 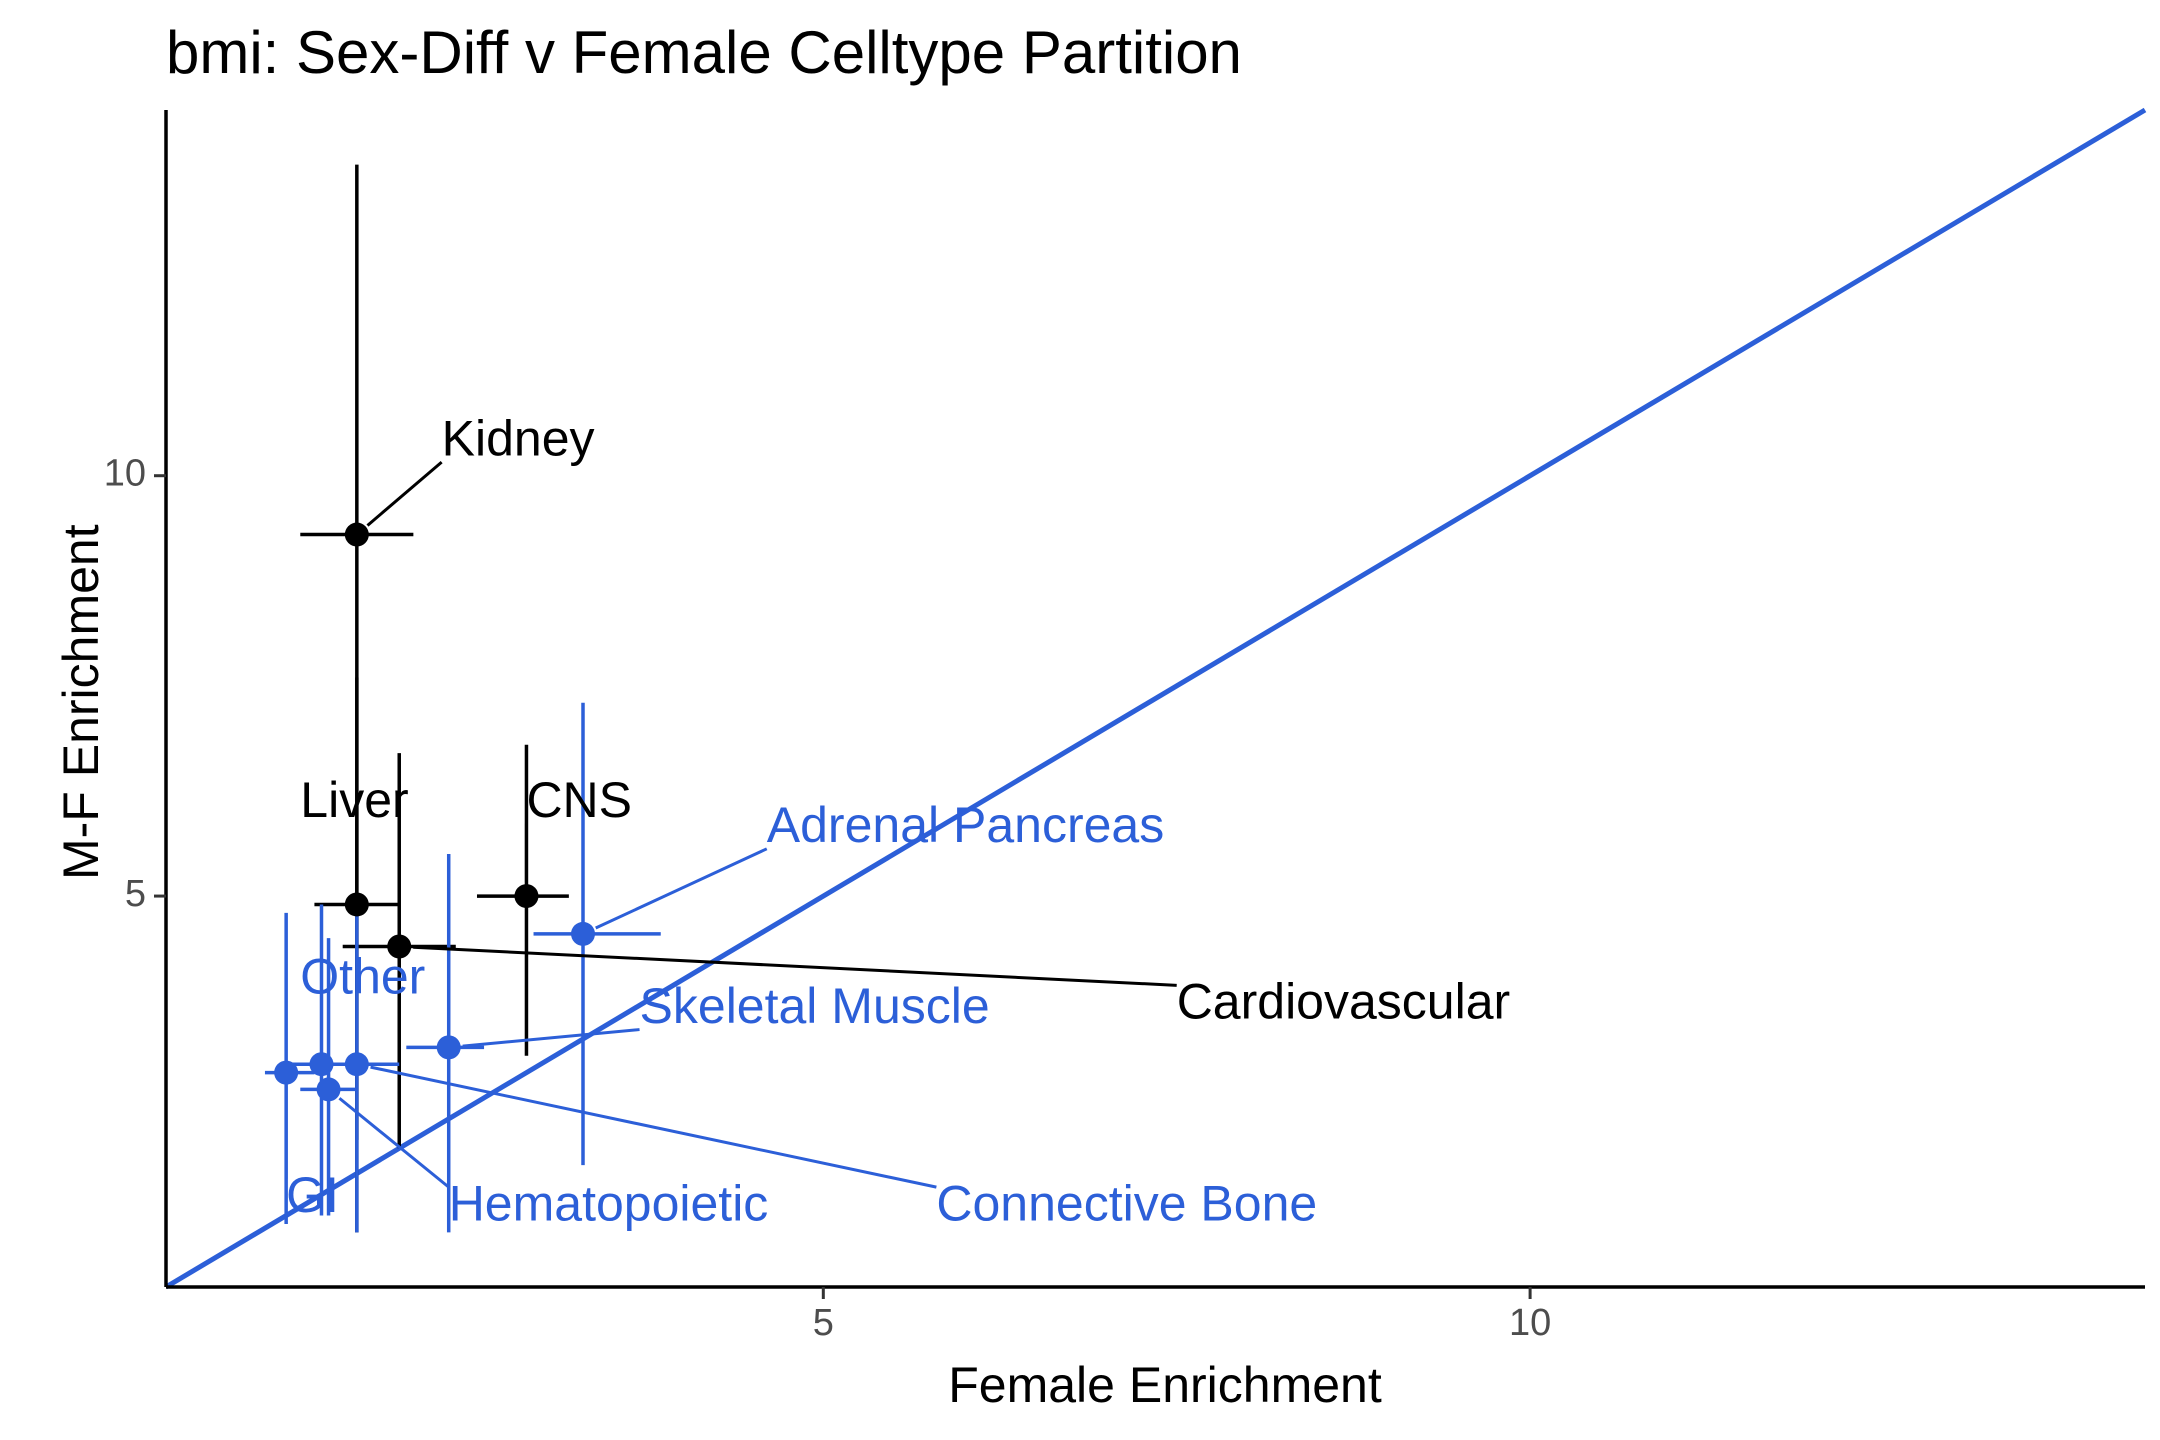 I want to click on point-label-cardiovascular: Cardiovascular, so click(x=1343, y=1002).